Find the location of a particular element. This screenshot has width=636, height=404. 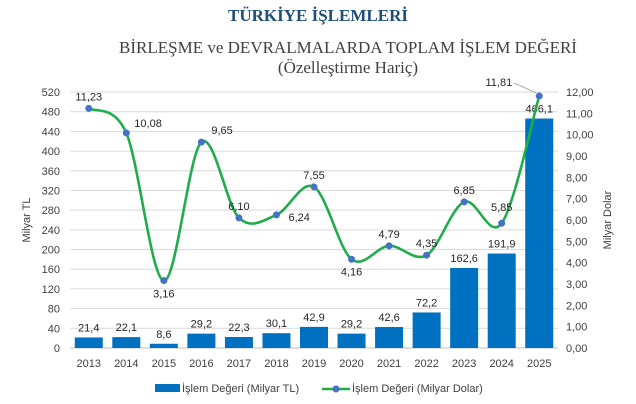

x-tick-label: 2015 is located at coordinates (164, 364).